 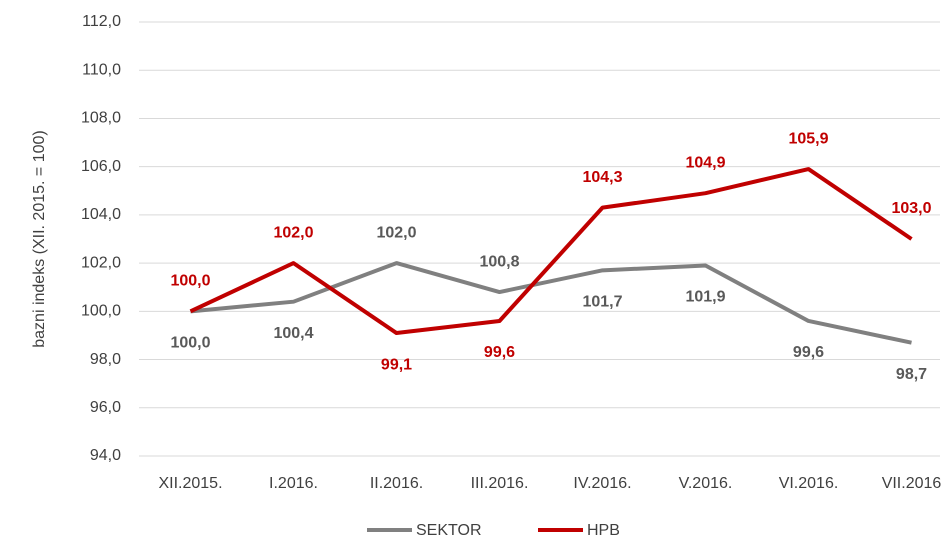 What do you see at coordinates (551, 303) in the screenshot?
I see `series-line` at bounding box center [551, 303].